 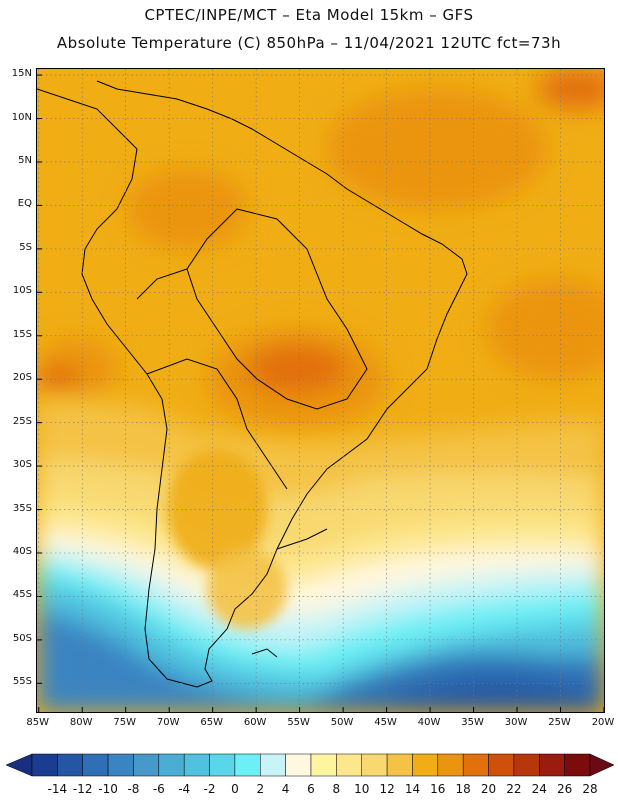 I want to click on colorbar-label: -14, so click(x=57, y=789).